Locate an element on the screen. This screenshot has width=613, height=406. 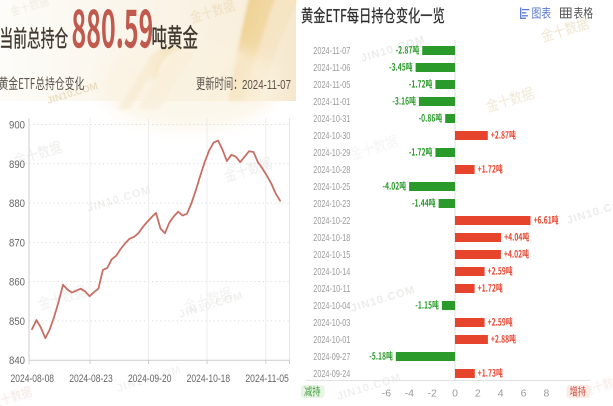
svg-text: 2024-11-06 is located at coordinates (331, 68).